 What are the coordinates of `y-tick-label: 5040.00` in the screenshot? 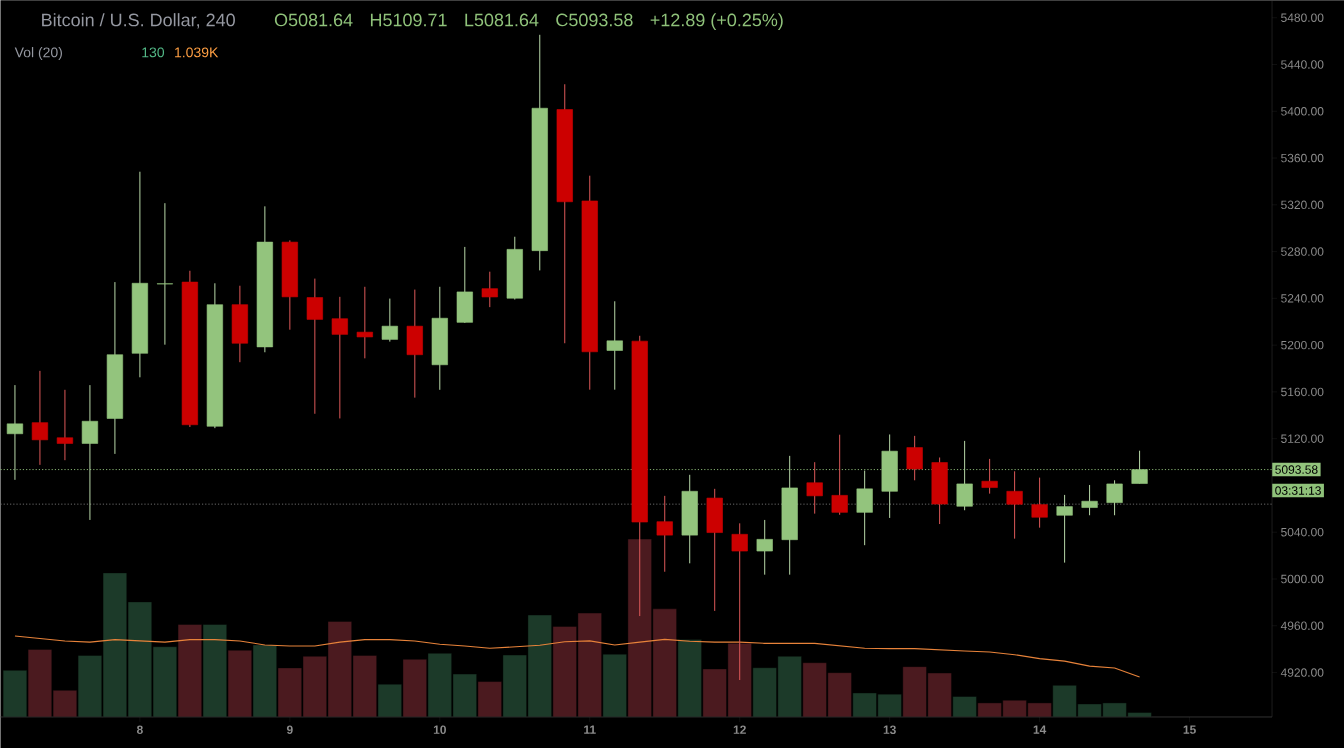 It's located at (1302, 532).